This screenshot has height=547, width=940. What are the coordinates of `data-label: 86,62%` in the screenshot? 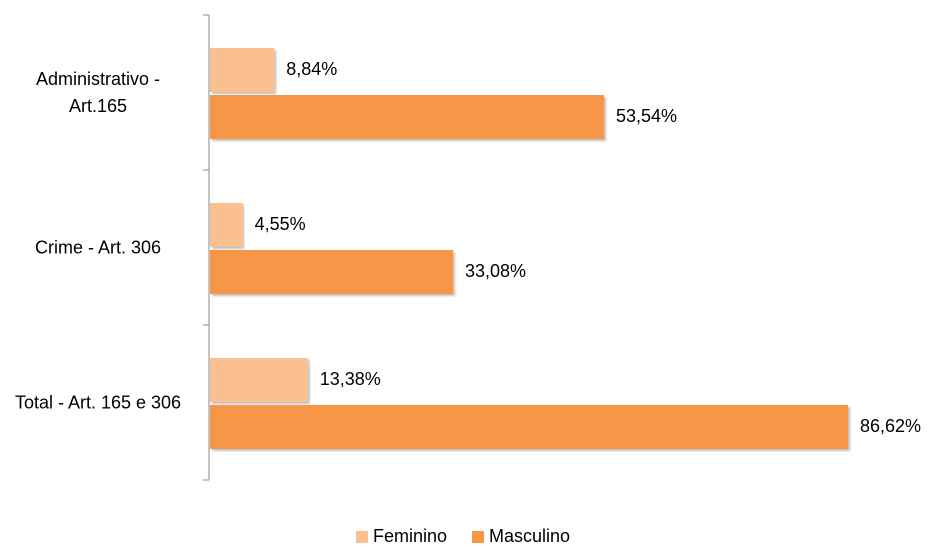 It's located at (890, 426).